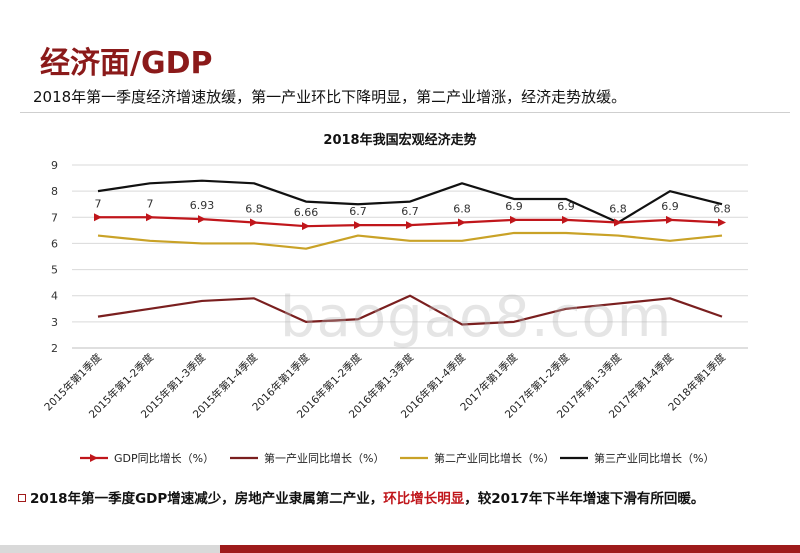 The height and width of the screenshot is (553, 800). What do you see at coordinates (164, 458) in the screenshot?
I see `legend-label: GDP同比增长（%）` at bounding box center [164, 458].